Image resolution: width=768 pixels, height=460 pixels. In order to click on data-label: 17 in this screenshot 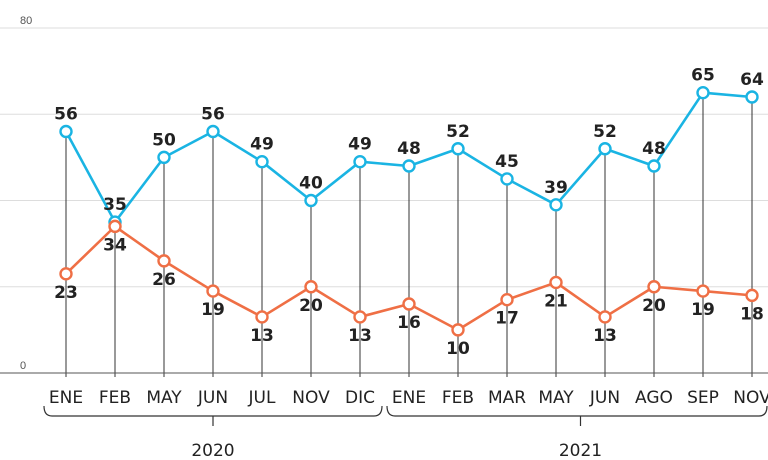, I will do `click(507, 319)`.